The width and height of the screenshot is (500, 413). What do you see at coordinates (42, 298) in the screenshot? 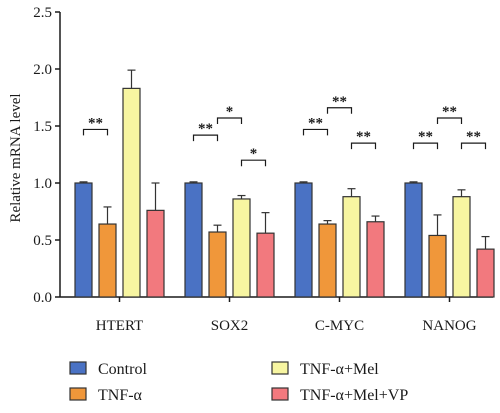
I see `y-tick-label: 0.0` at bounding box center [42, 298].